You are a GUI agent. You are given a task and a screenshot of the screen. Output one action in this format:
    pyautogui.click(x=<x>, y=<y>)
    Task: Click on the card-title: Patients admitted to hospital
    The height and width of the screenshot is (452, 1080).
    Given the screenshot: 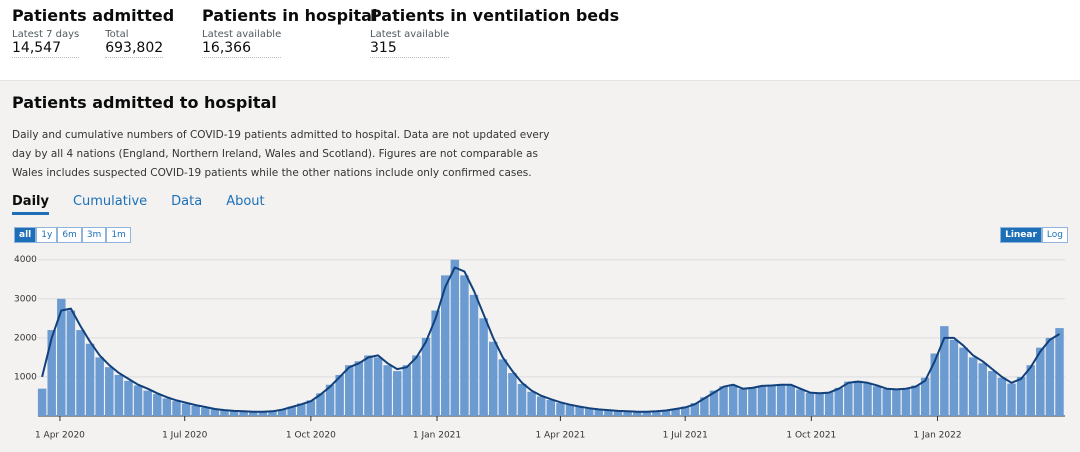 What is the action you would take?
    pyautogui.click(x=144, y=102)
    